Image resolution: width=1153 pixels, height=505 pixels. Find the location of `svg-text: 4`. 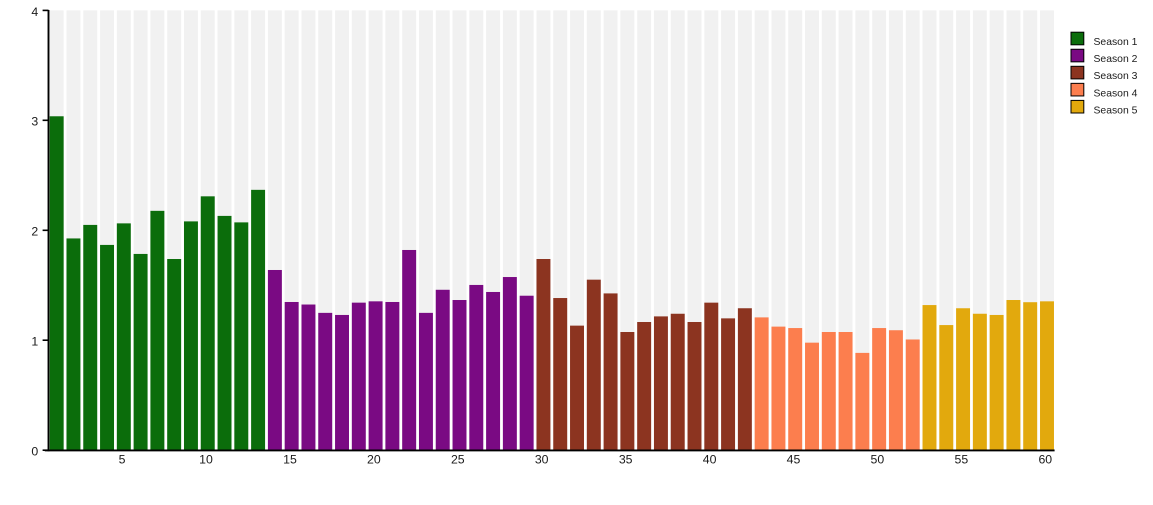

svg-text: 4 is located at coordinates (34, 12).